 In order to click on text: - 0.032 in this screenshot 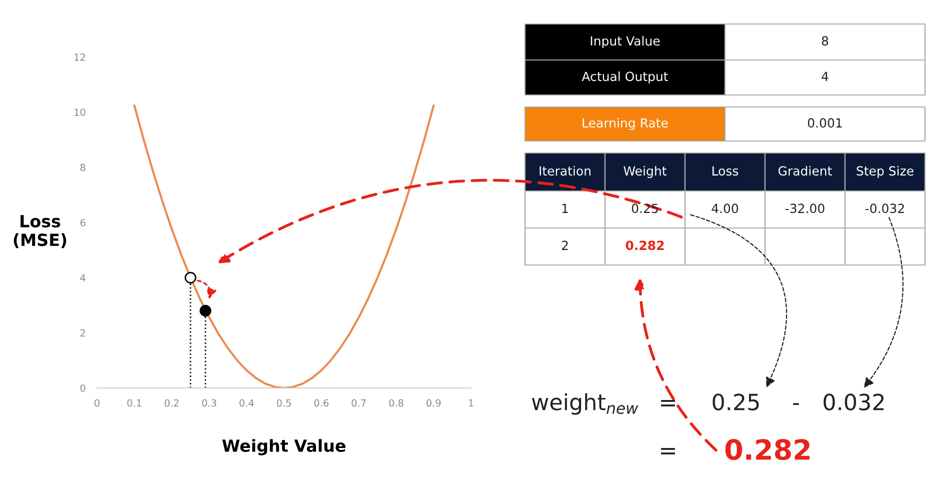, I will do `click(838, 402)`.